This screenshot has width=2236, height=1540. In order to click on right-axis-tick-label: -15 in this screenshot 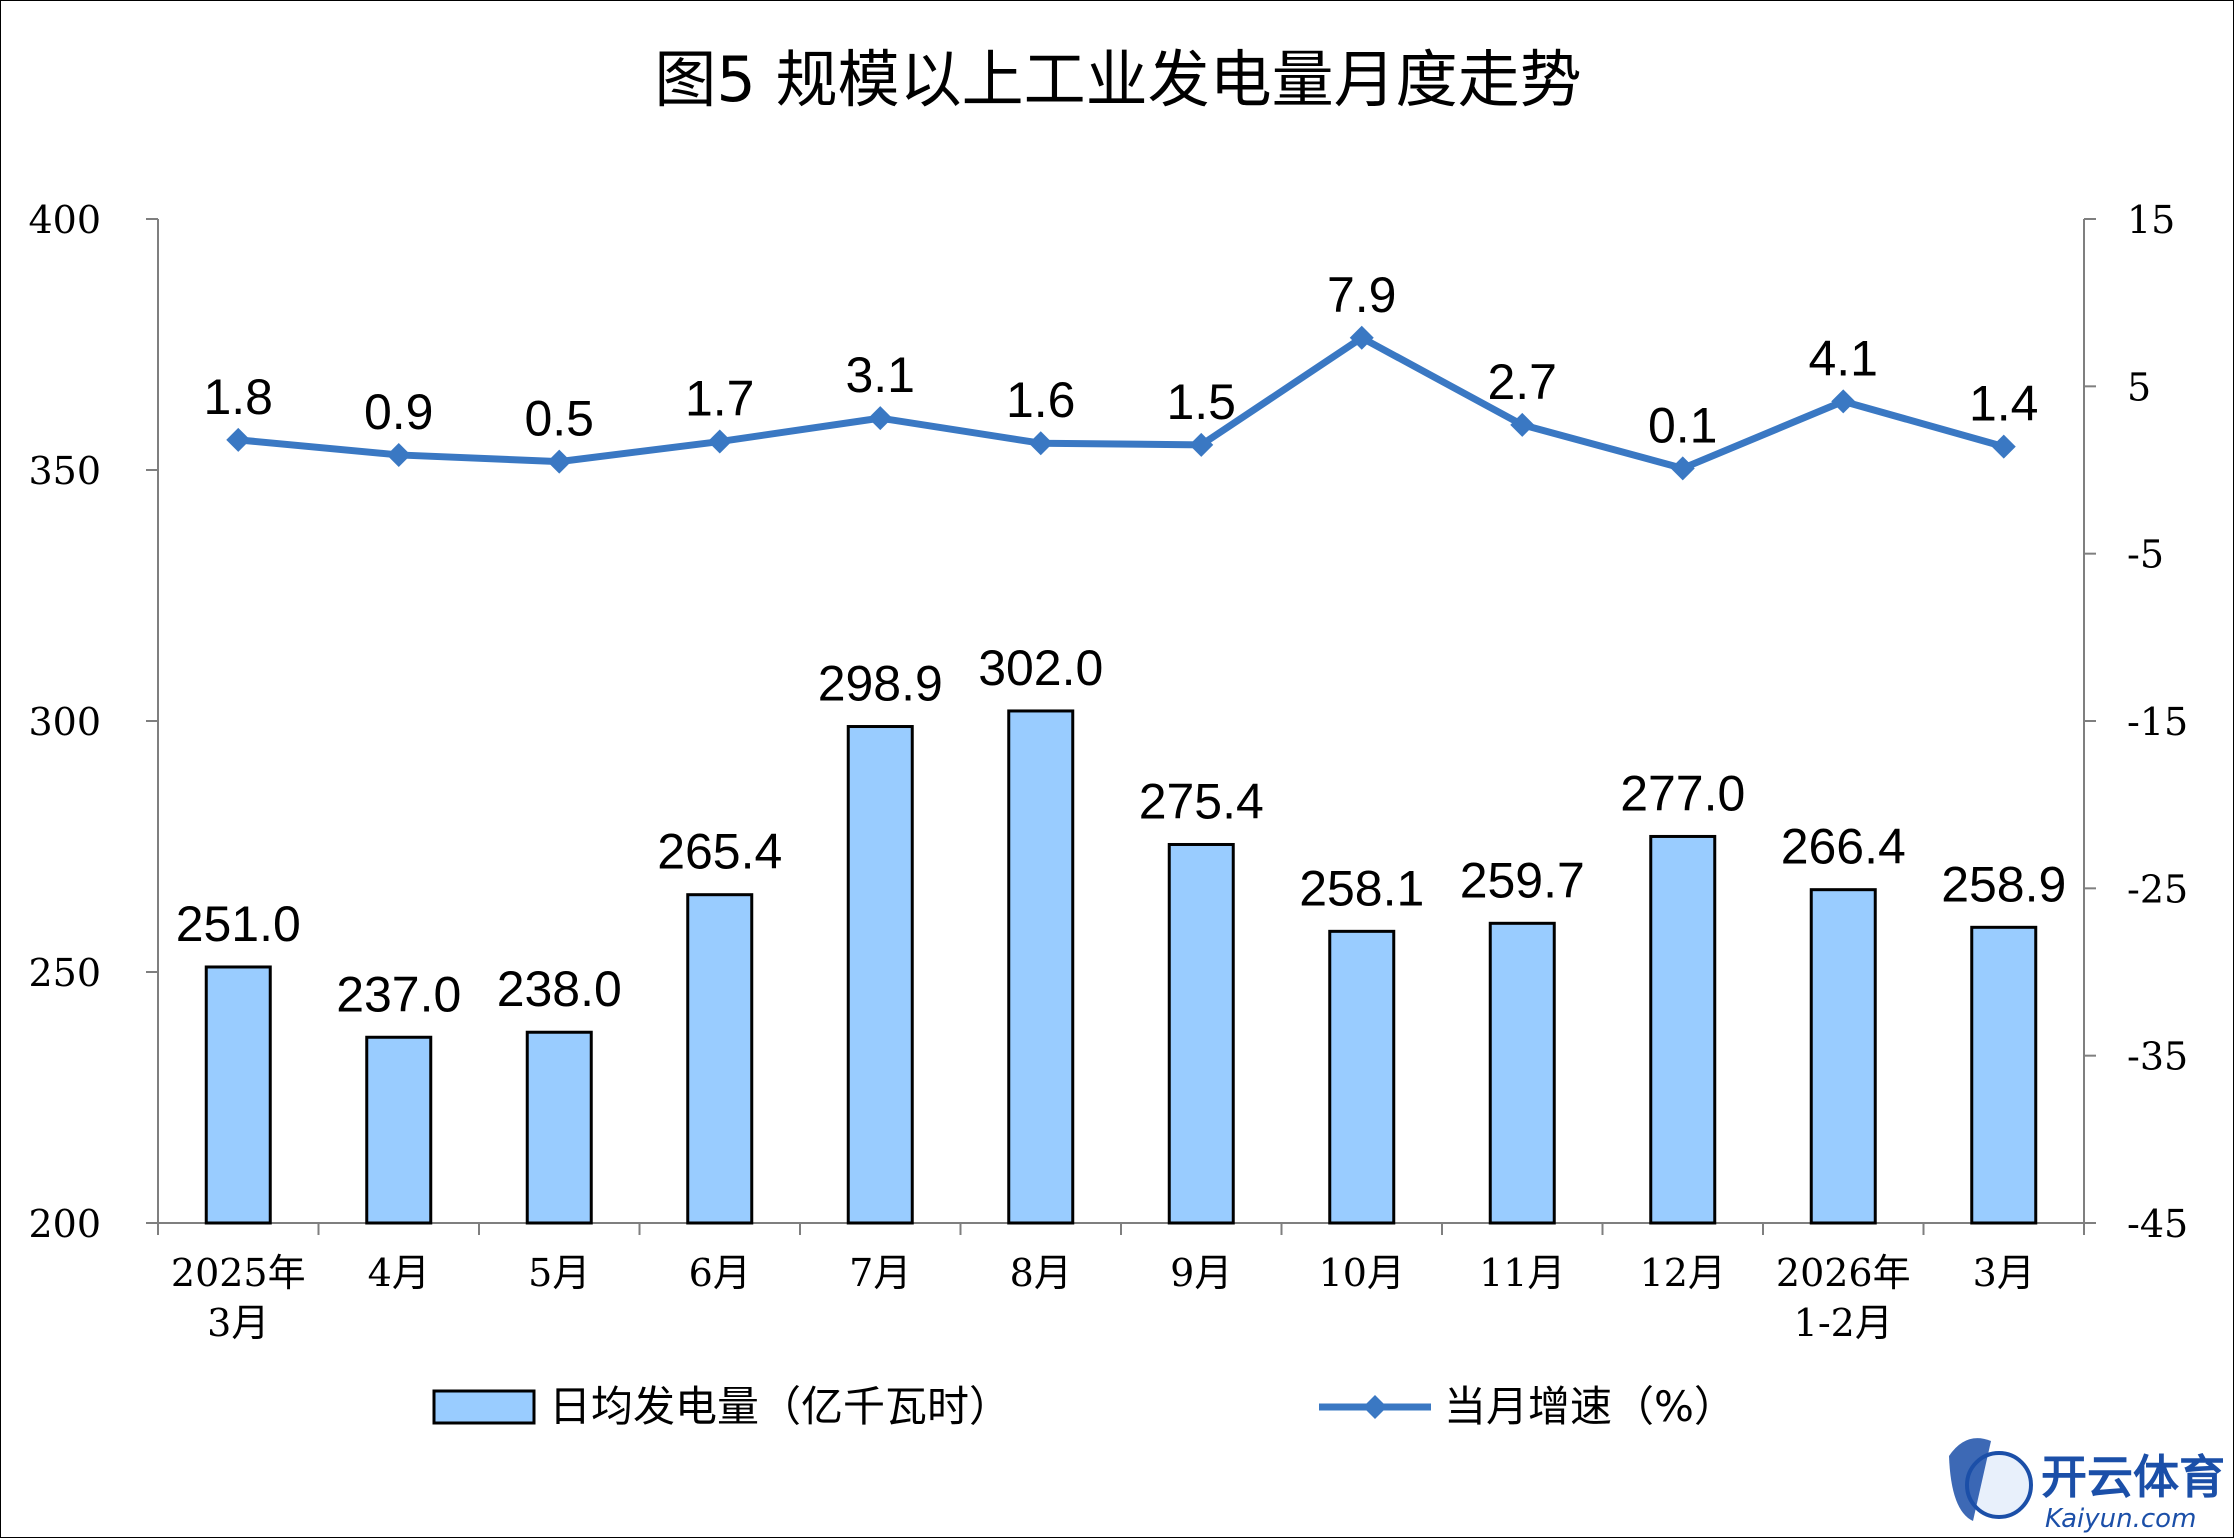, I will do `click(2157, 722)`.